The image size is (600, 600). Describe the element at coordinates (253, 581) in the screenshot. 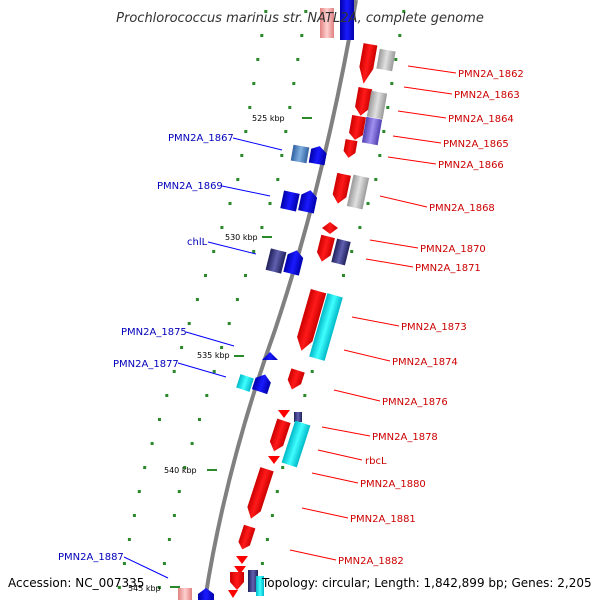

I see `gene-navy-bottom` at that location.